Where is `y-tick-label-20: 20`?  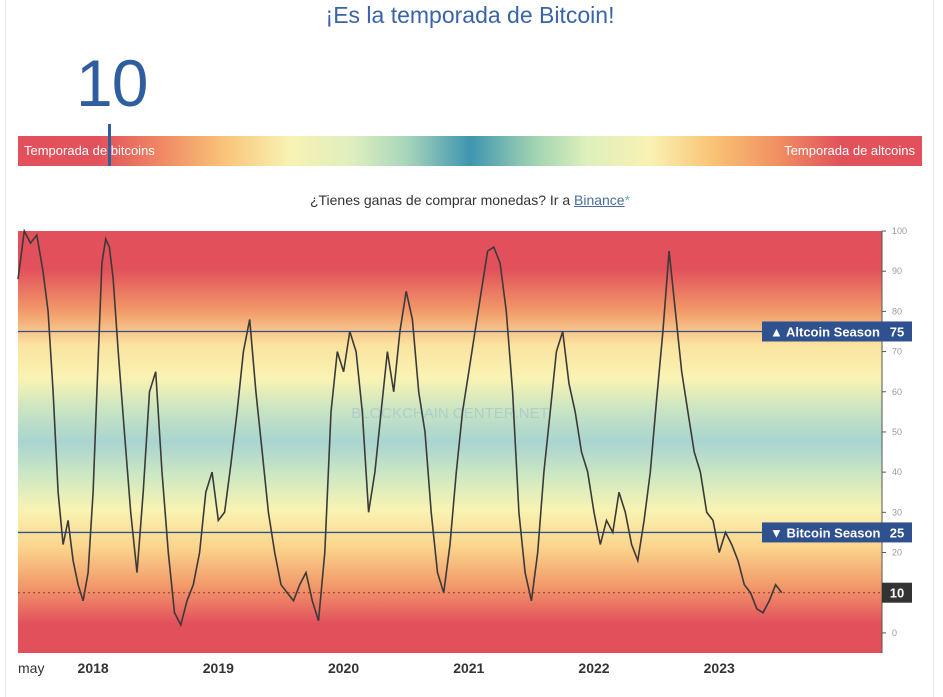 y-tick-label-20: 20 is located at coordinates (897, 553).